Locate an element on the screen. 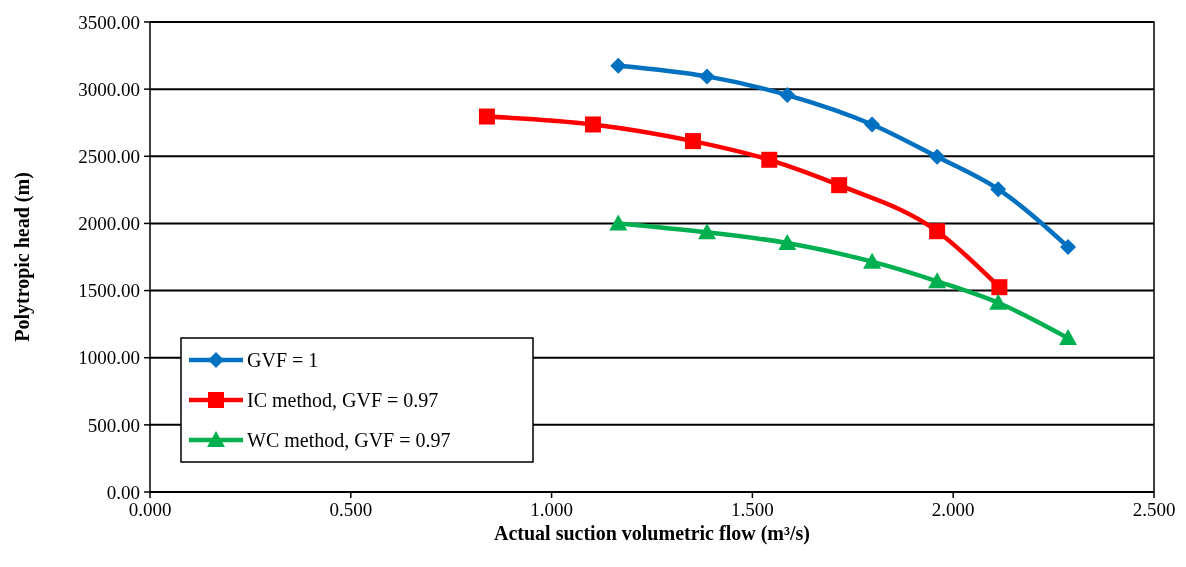  x-tick-label: 1.000 is located at coordinates (551, 509).